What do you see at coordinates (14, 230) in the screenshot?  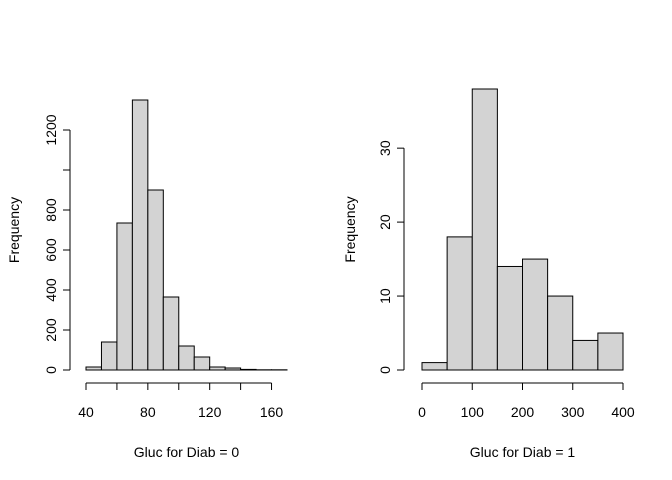 I see `y-axis-label-diab-0: Frequency` at bounding box center [14, 230].